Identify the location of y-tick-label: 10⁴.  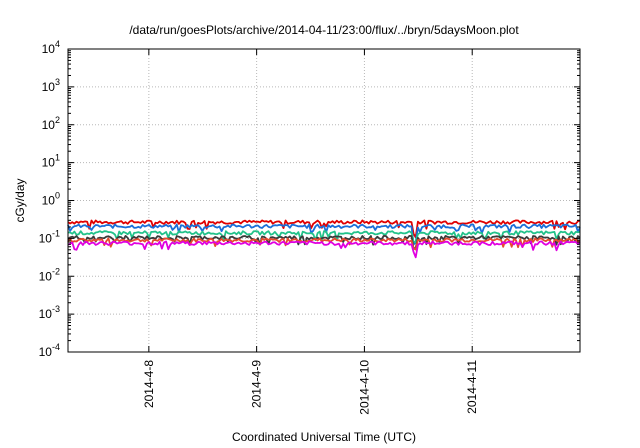
(51, 47).